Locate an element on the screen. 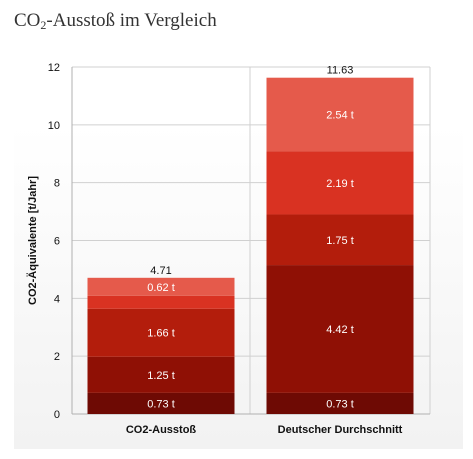 This screenshot has height=459, width=473. segment-value-label: 1.25 t is located at coordinates (161, 376).